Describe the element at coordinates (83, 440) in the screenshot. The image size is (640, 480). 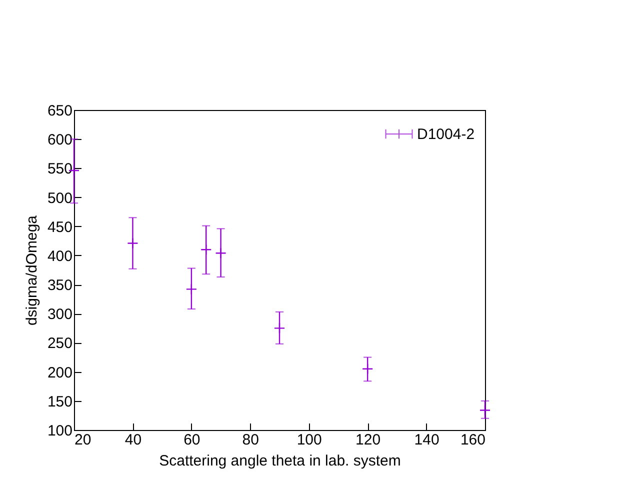
I see `x-tick-label: 20` at that location.